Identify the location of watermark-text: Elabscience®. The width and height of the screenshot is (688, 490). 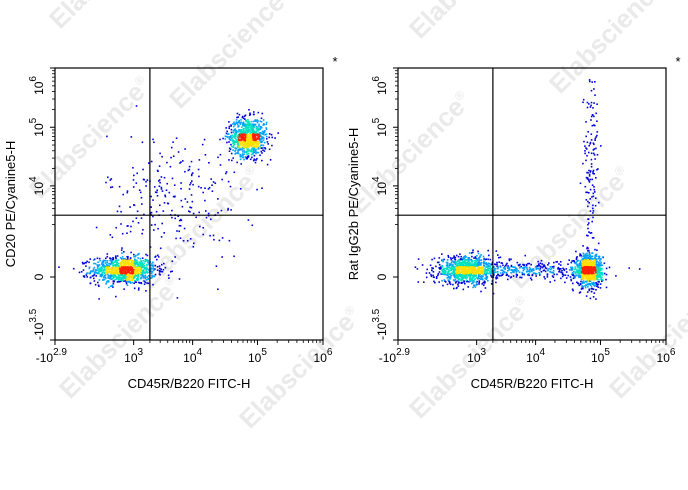
(610, 49).